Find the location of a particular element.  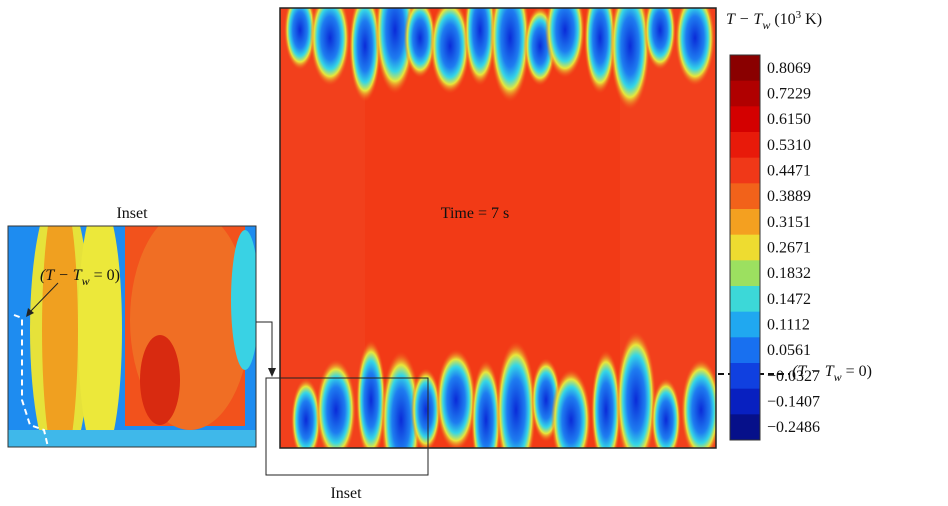

colorbar-label: 0.4471 is located at coordinates (789, 171).